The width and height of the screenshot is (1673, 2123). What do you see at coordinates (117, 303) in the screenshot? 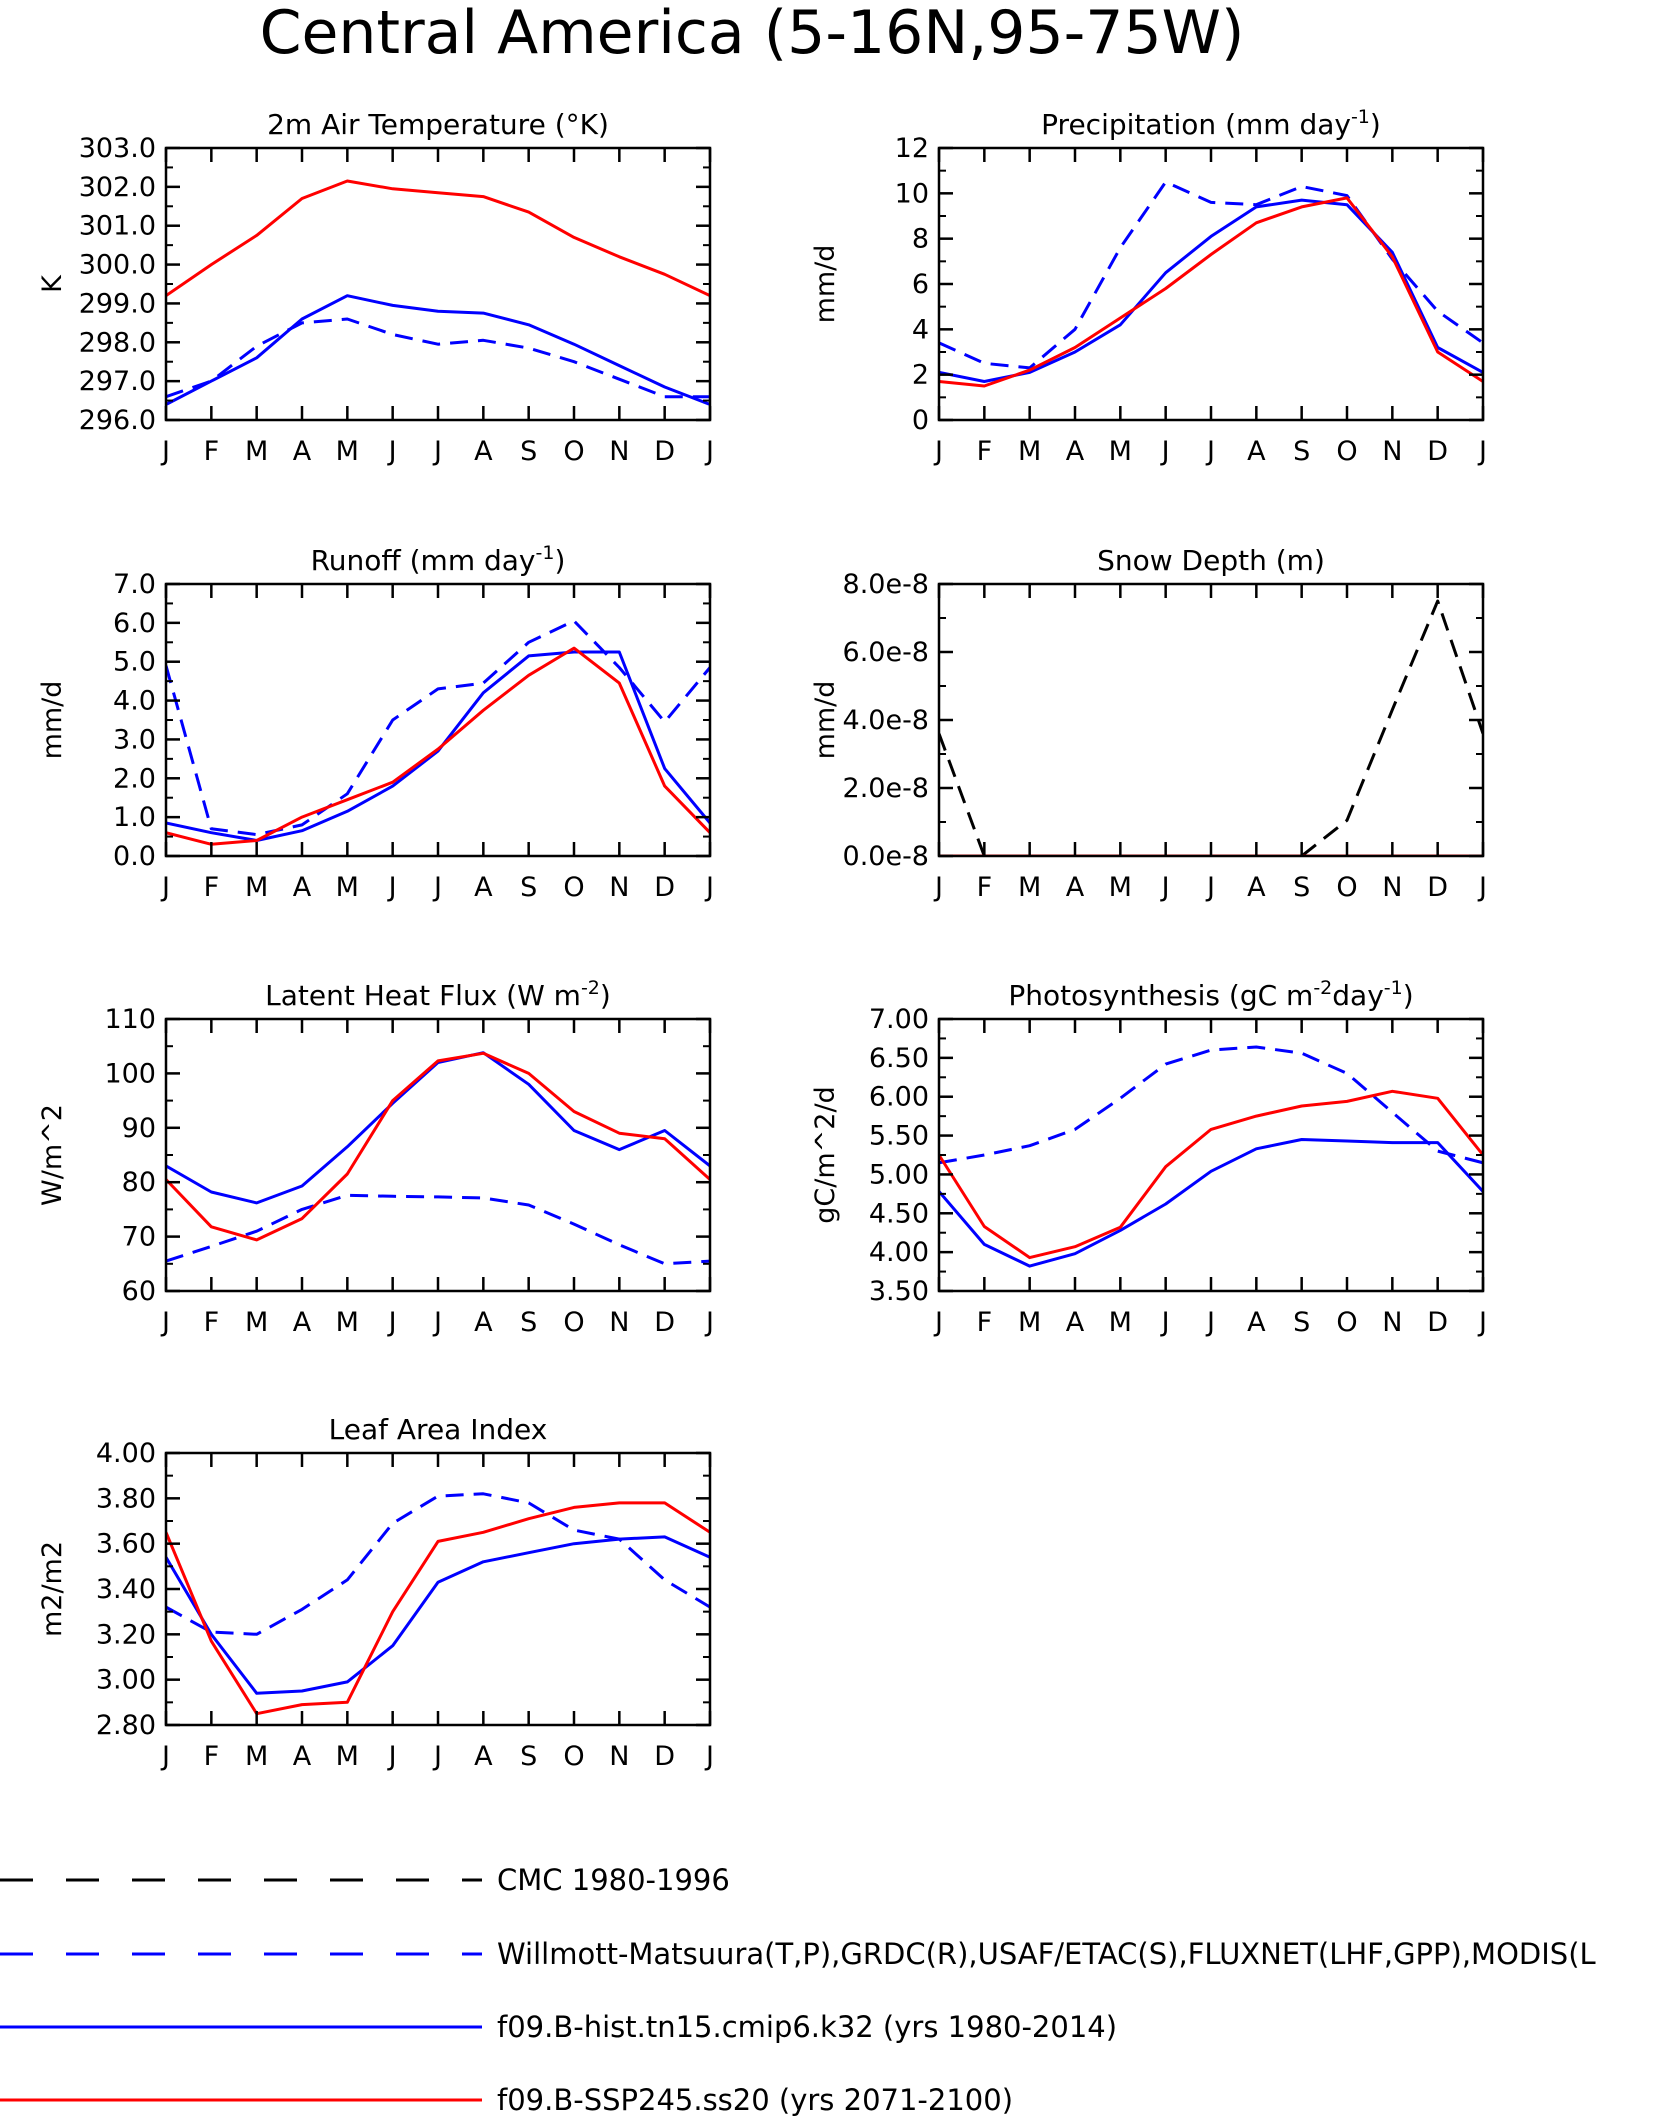
I see `y-tick-label: 299.0` at bounding box center [117, 303].